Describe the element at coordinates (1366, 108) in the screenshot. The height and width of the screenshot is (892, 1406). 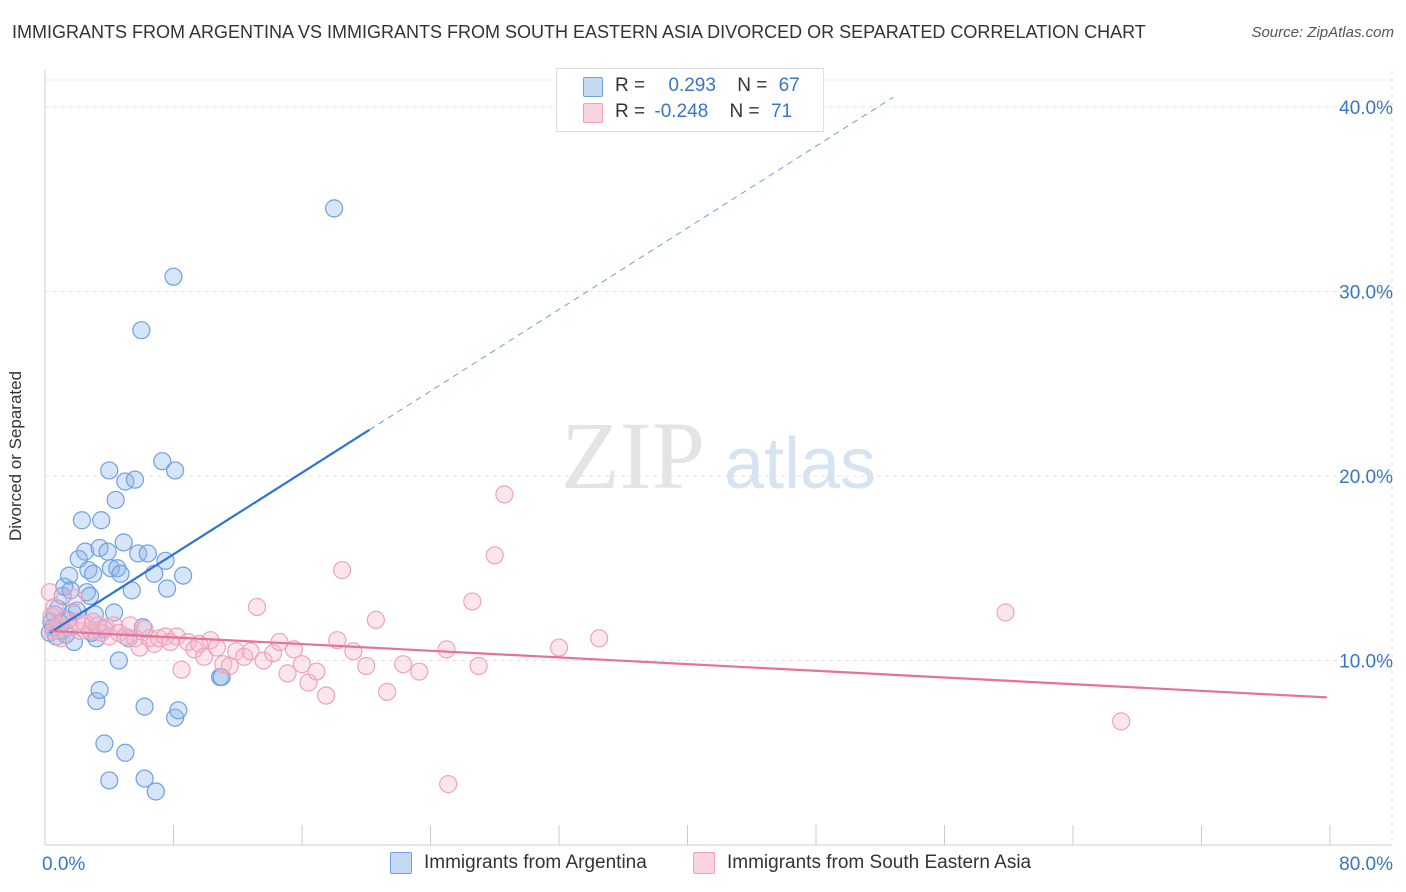
I see `y-tick-label: 40.0%` at that location.